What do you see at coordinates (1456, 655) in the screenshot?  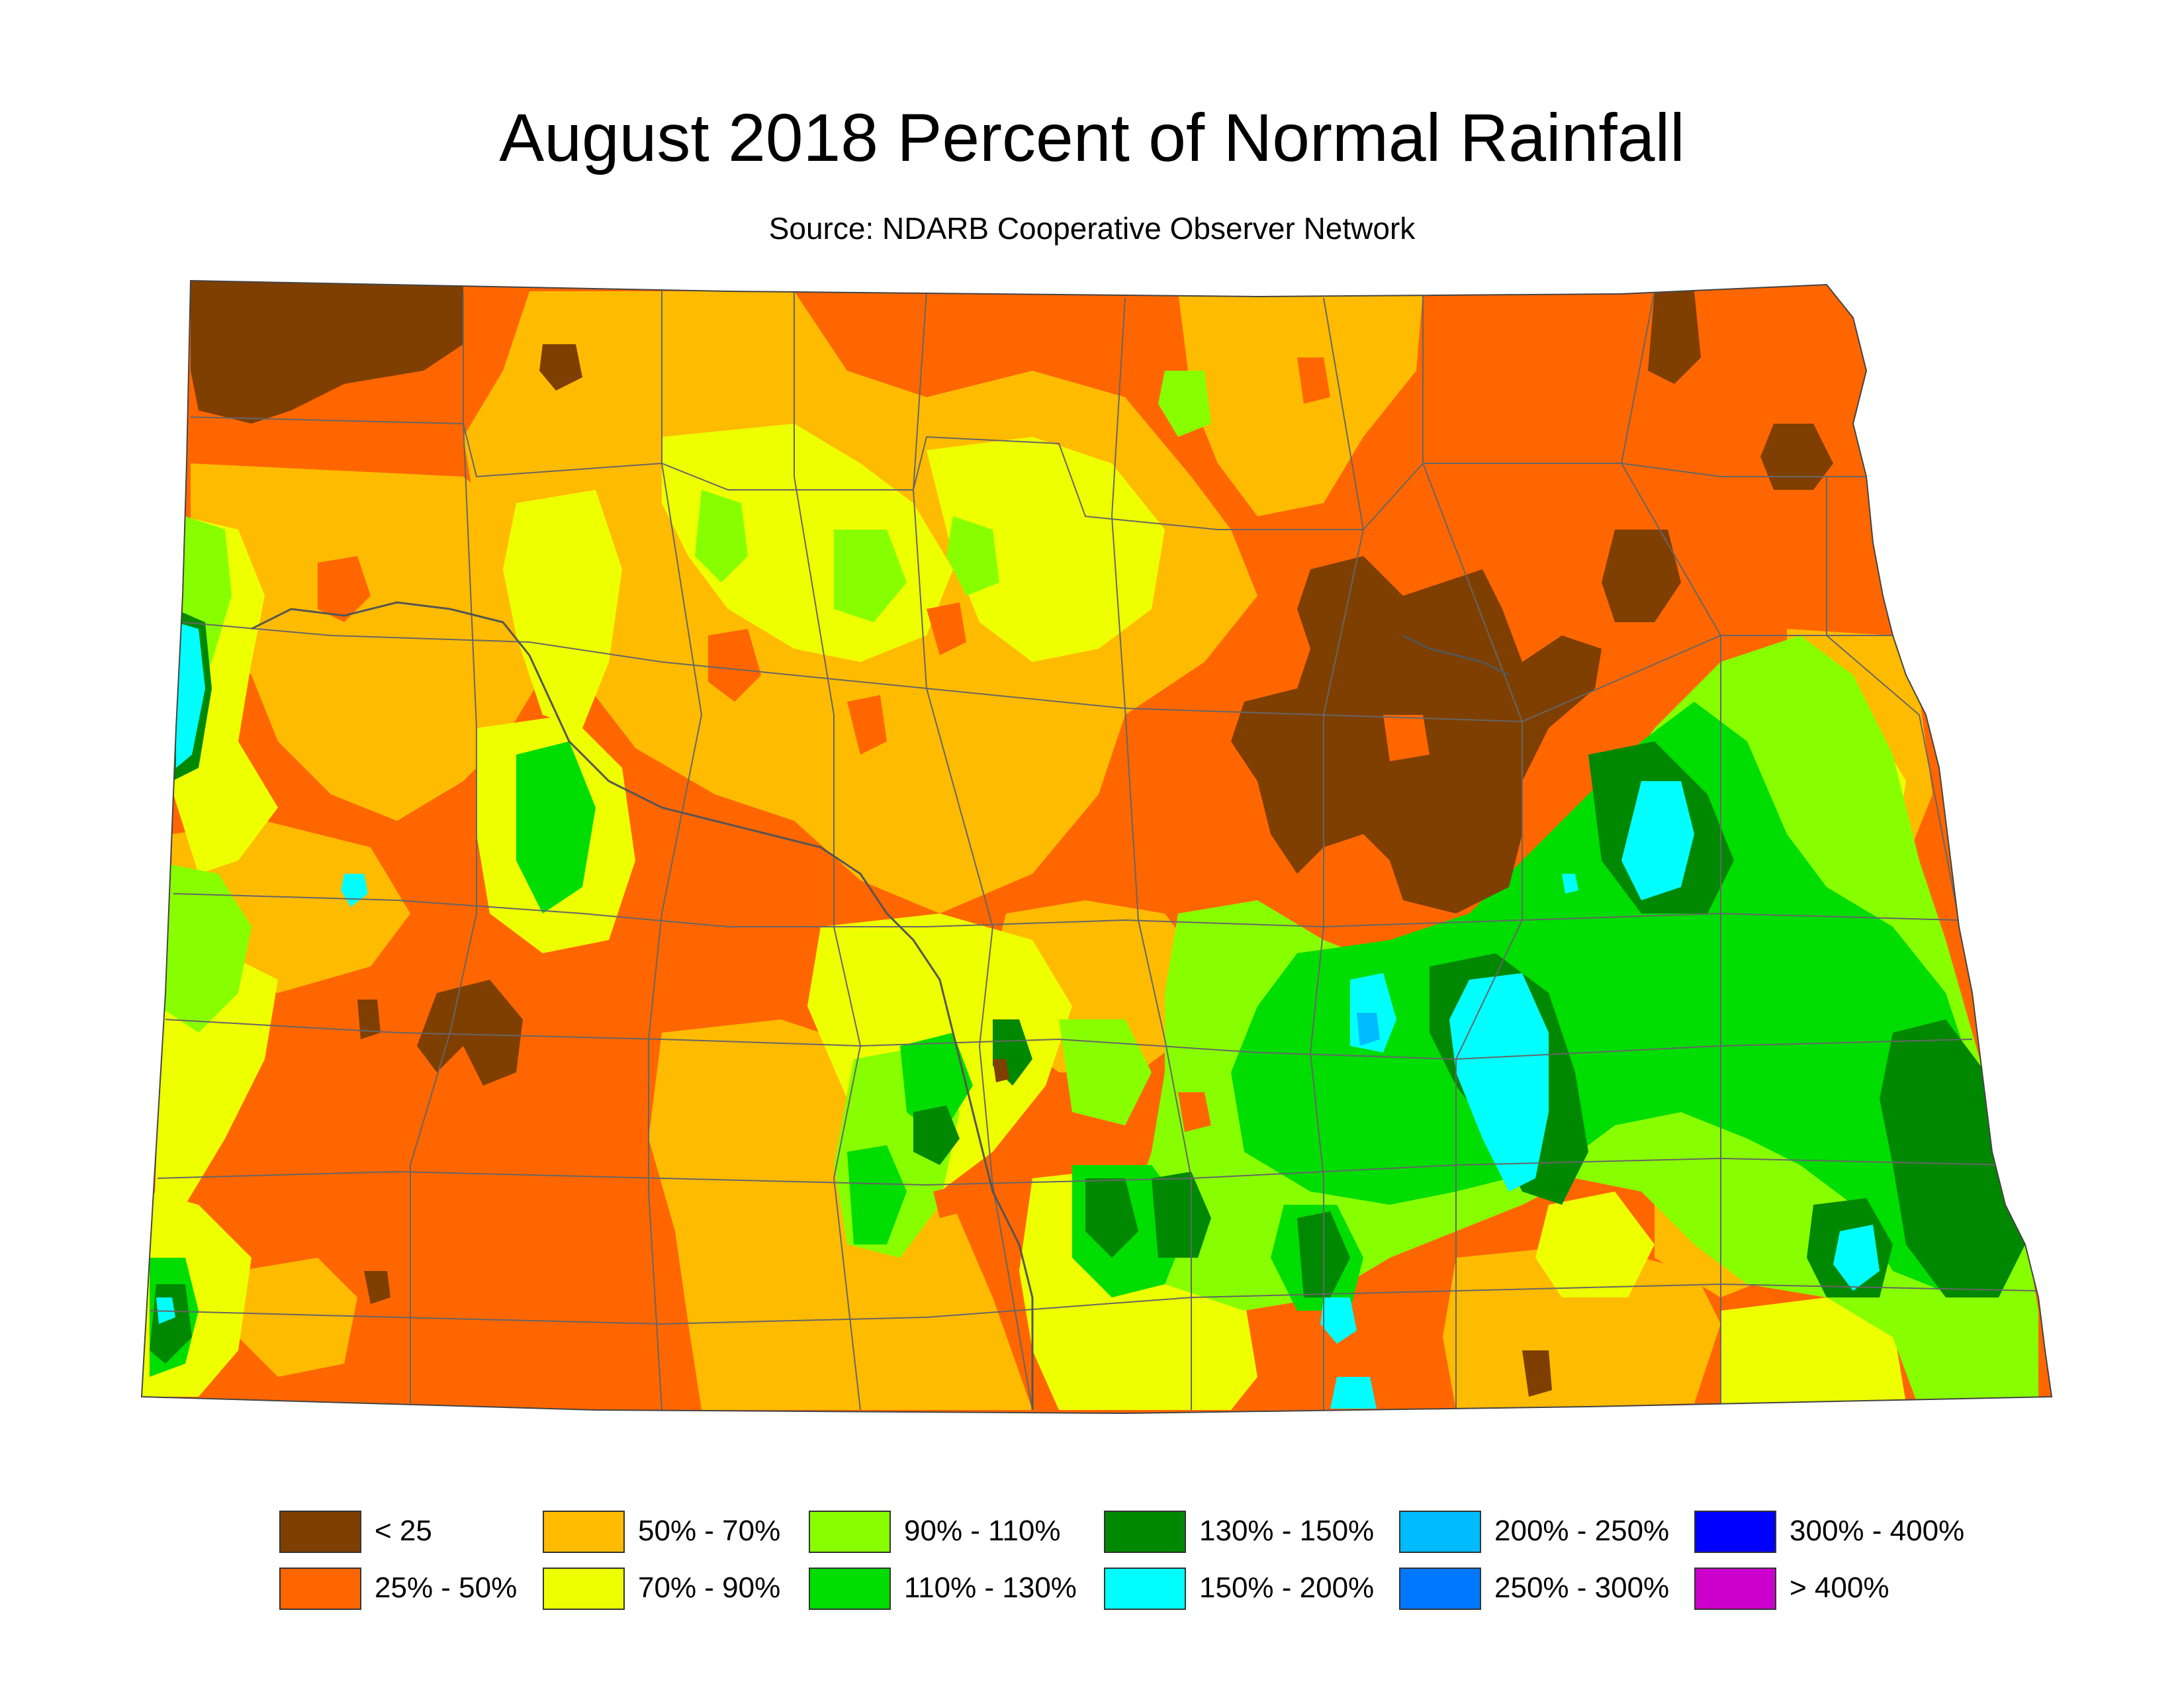 I see `devils-lake-outline` at bounding box center [1456, 655].